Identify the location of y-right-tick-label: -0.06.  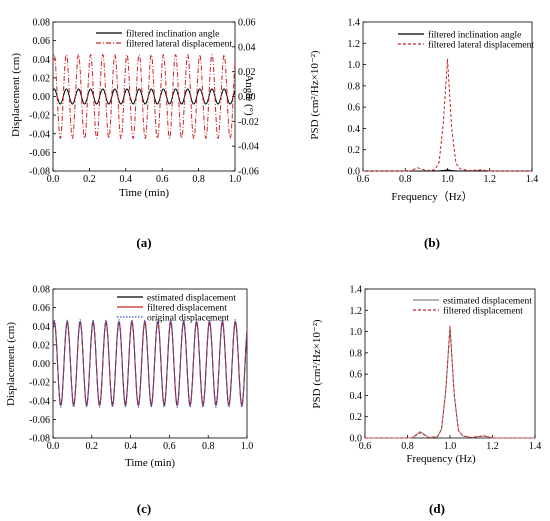
(248, 172).